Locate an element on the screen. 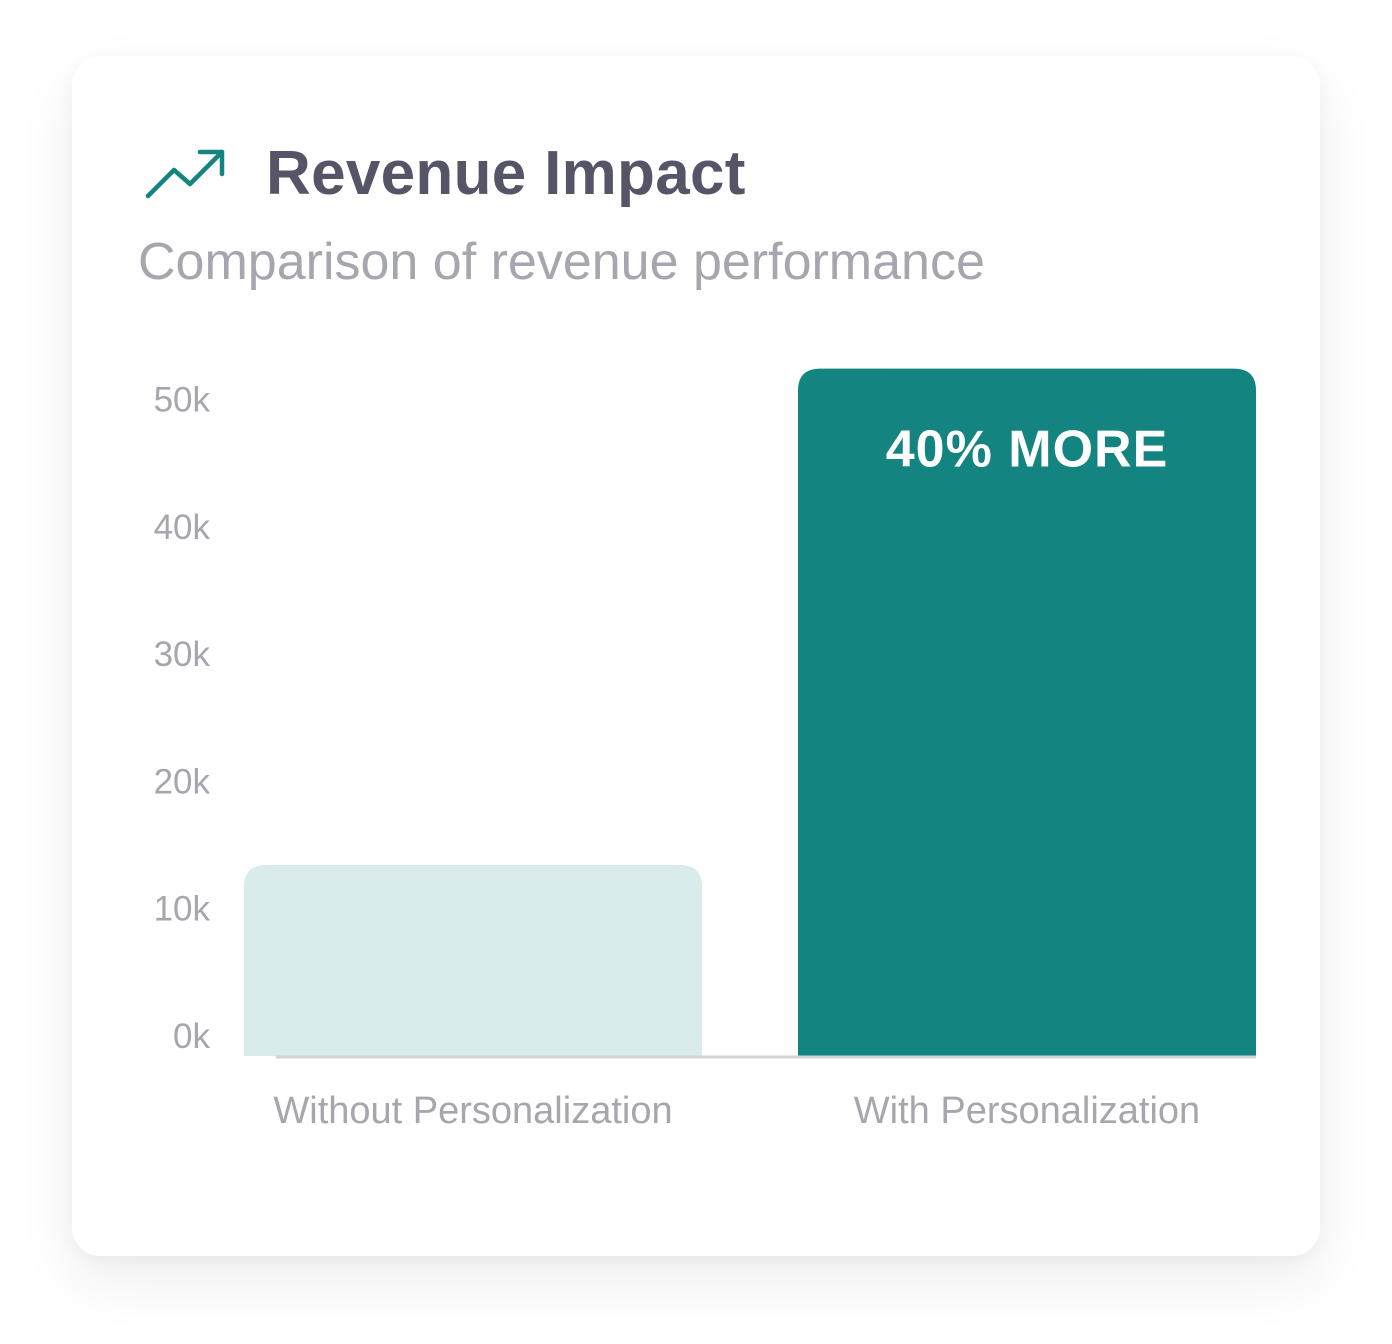 This screenshot has height=1344, width=1392. bar-data-label: 40% MORE is located at coordinates (1027, 450).